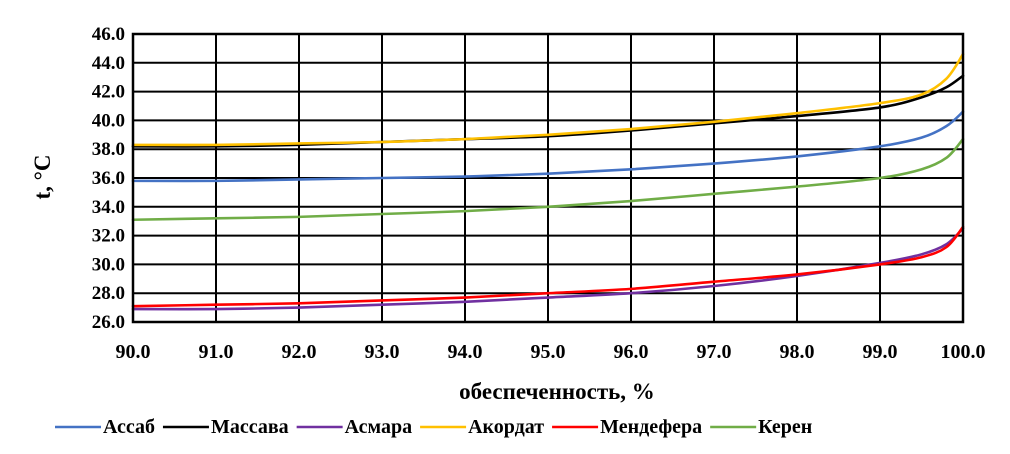 This screenshot has height=454, width=1010. What do you see at coordinates (108, 34) in the screenshot?
I see `y-tick-label: 46.0` at bounding box center [108, 34].